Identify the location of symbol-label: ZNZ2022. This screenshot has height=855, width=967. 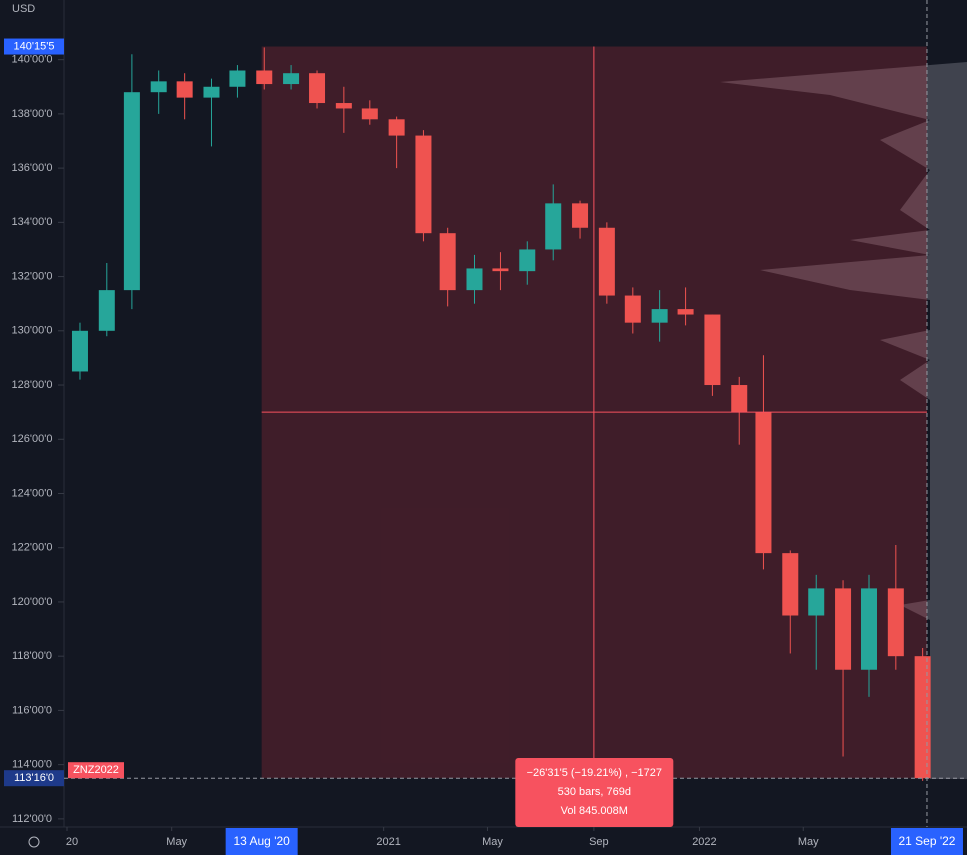
(96, 770).